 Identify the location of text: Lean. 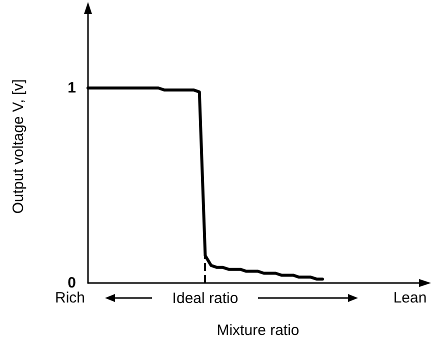
(410, 298).